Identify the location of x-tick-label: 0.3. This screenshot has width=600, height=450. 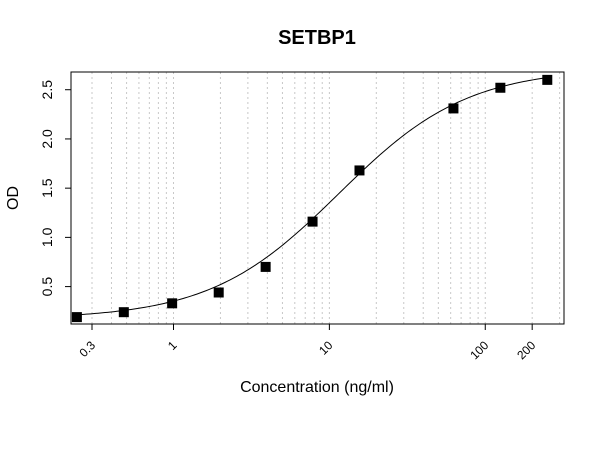
(87, 349).